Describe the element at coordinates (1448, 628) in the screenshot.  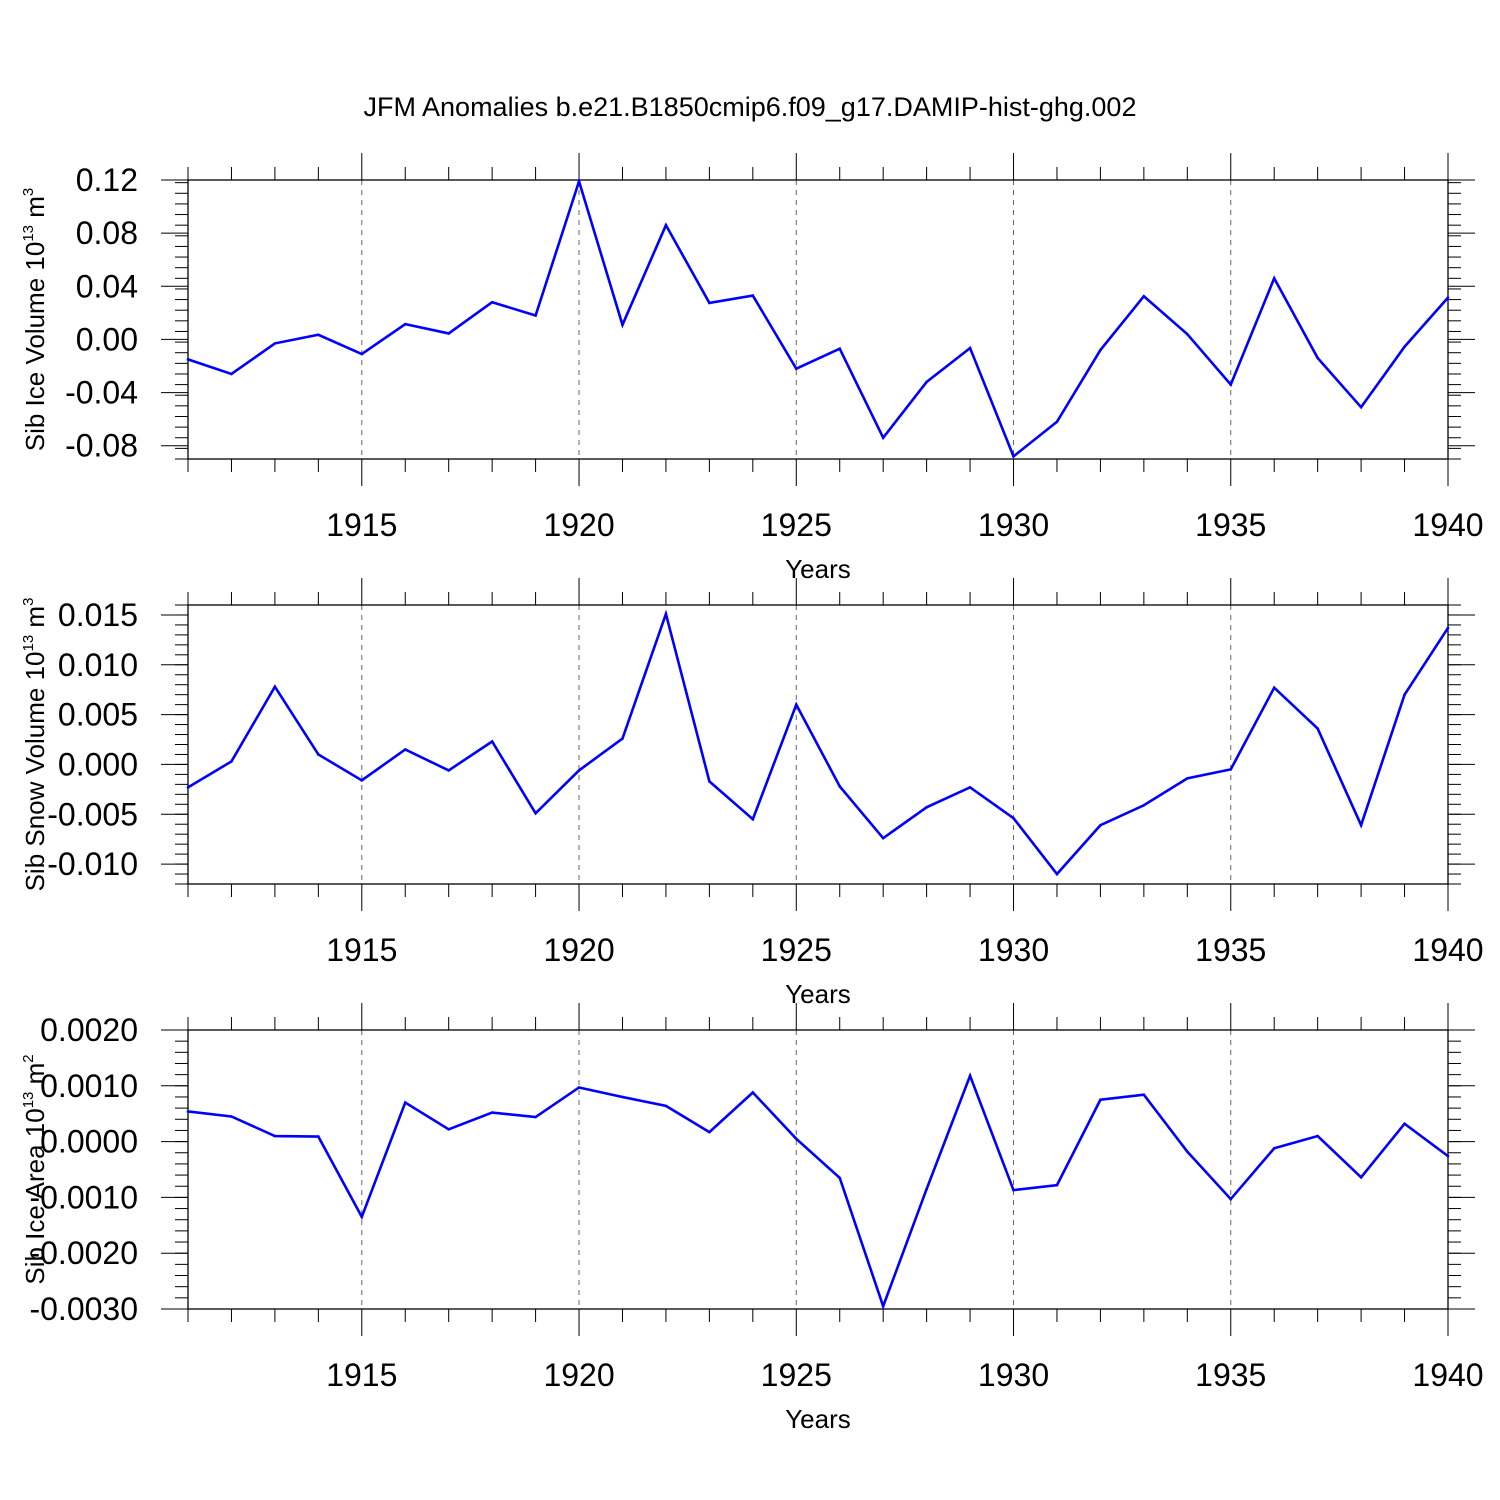
I see `data-point-1940` at that location.